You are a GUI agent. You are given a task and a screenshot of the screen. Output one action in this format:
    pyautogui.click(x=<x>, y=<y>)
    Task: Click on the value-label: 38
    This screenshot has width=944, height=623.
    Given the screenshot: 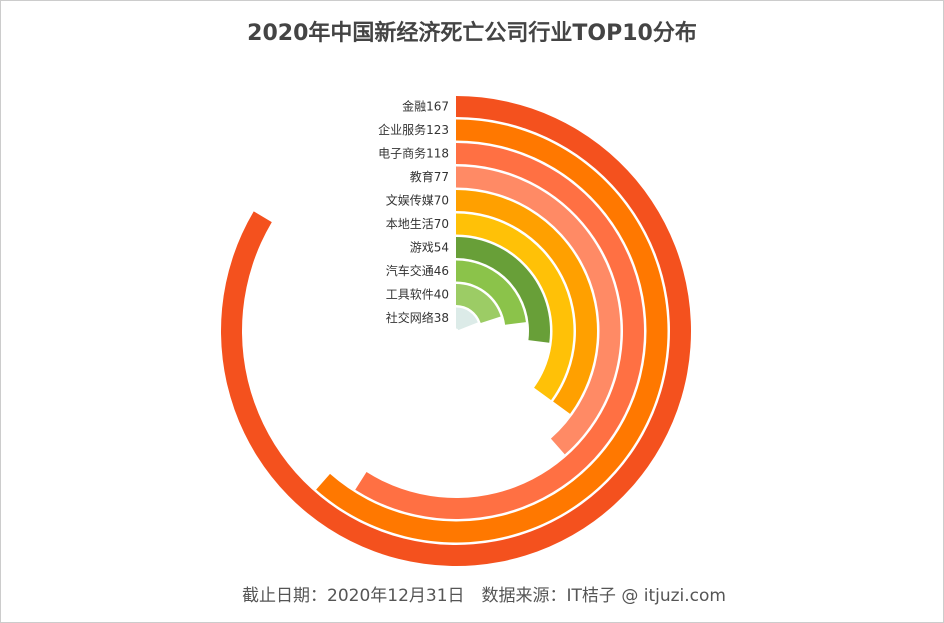 What is the action you would take?
    pyautogui.click(x=441, y=318)
    